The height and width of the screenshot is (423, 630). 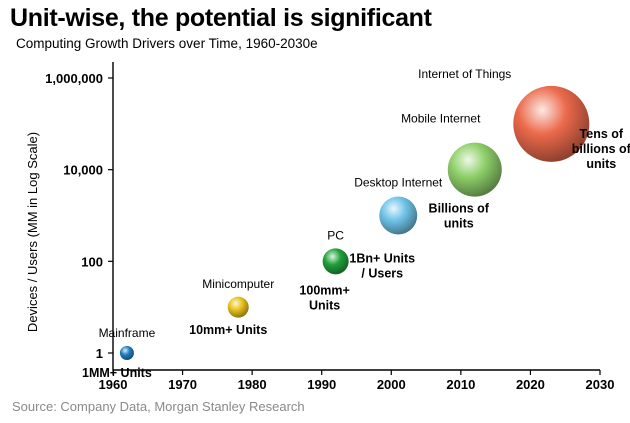 What do you see at coordinates (601, 149) in the screenshot?
I see `bubble-units-label: billions of` at bounding box center [601, 149].